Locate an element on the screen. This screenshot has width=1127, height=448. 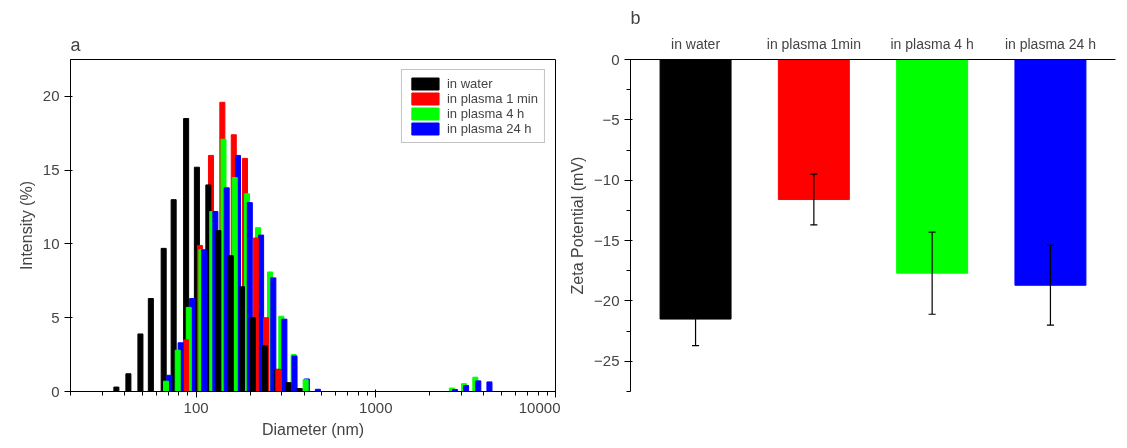
x-tick-label: in water is located at coordinates (696, 43).